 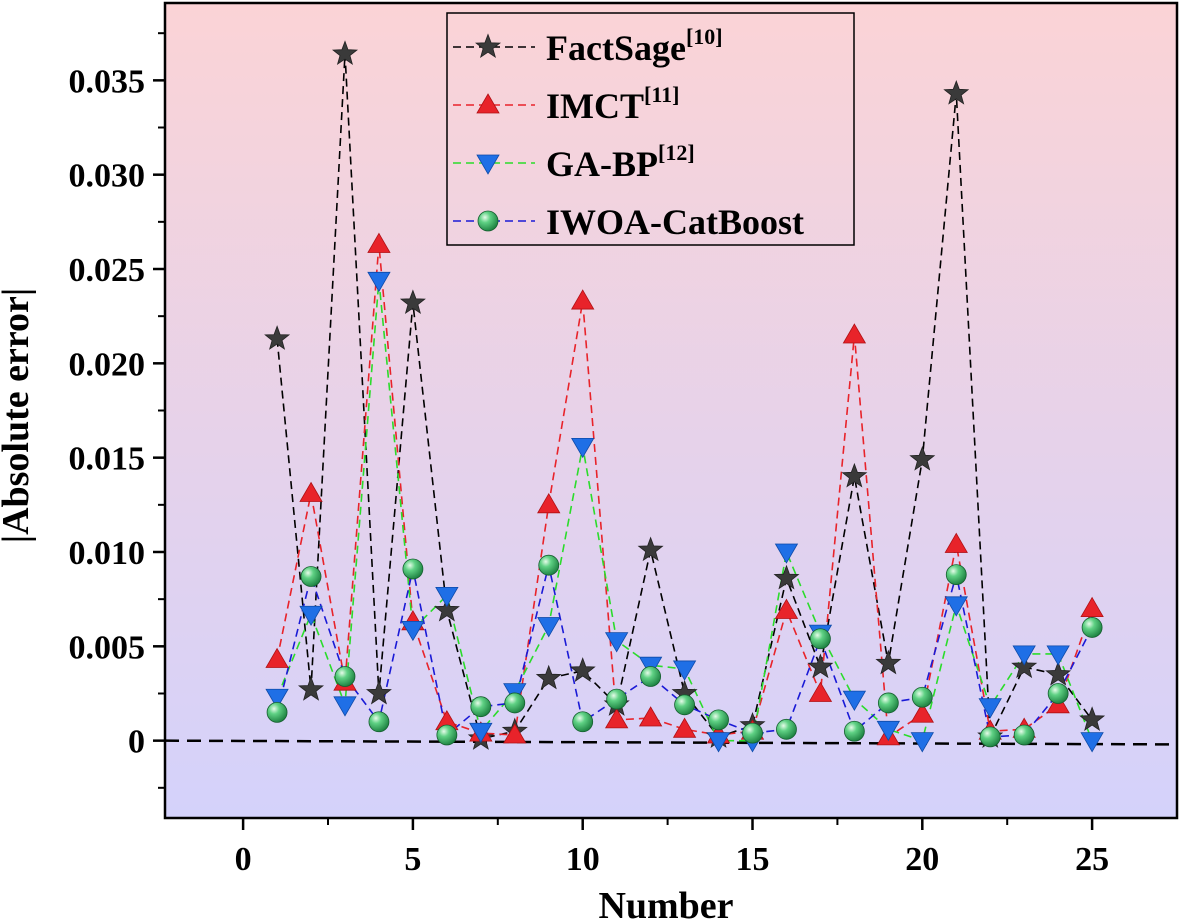 I want to click on legend-label: GA-BP[12], so click(x=620, y=162).